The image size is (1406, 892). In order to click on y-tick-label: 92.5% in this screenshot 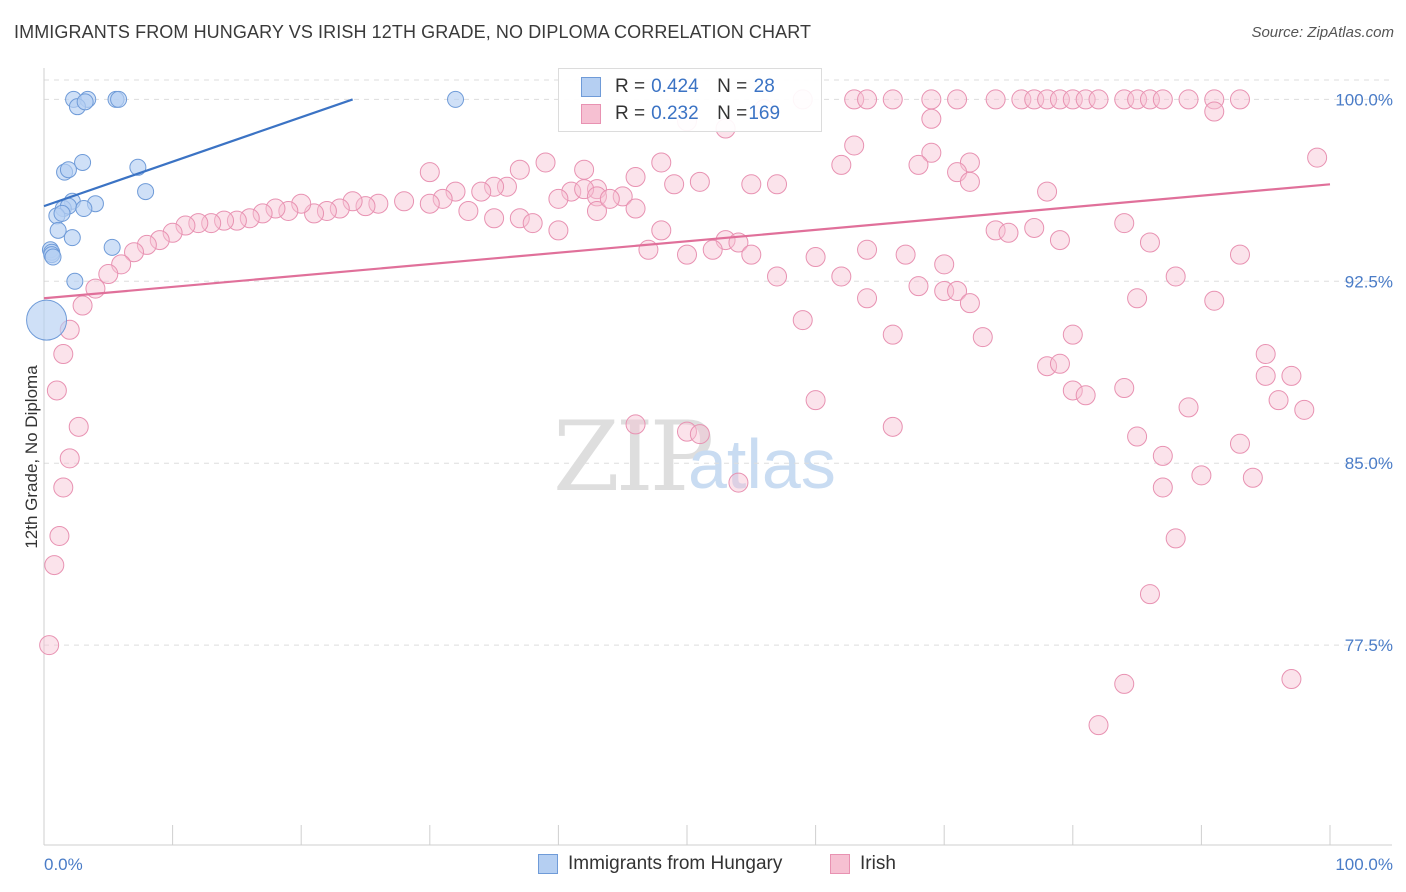, I will do `click(1369, 281)`.